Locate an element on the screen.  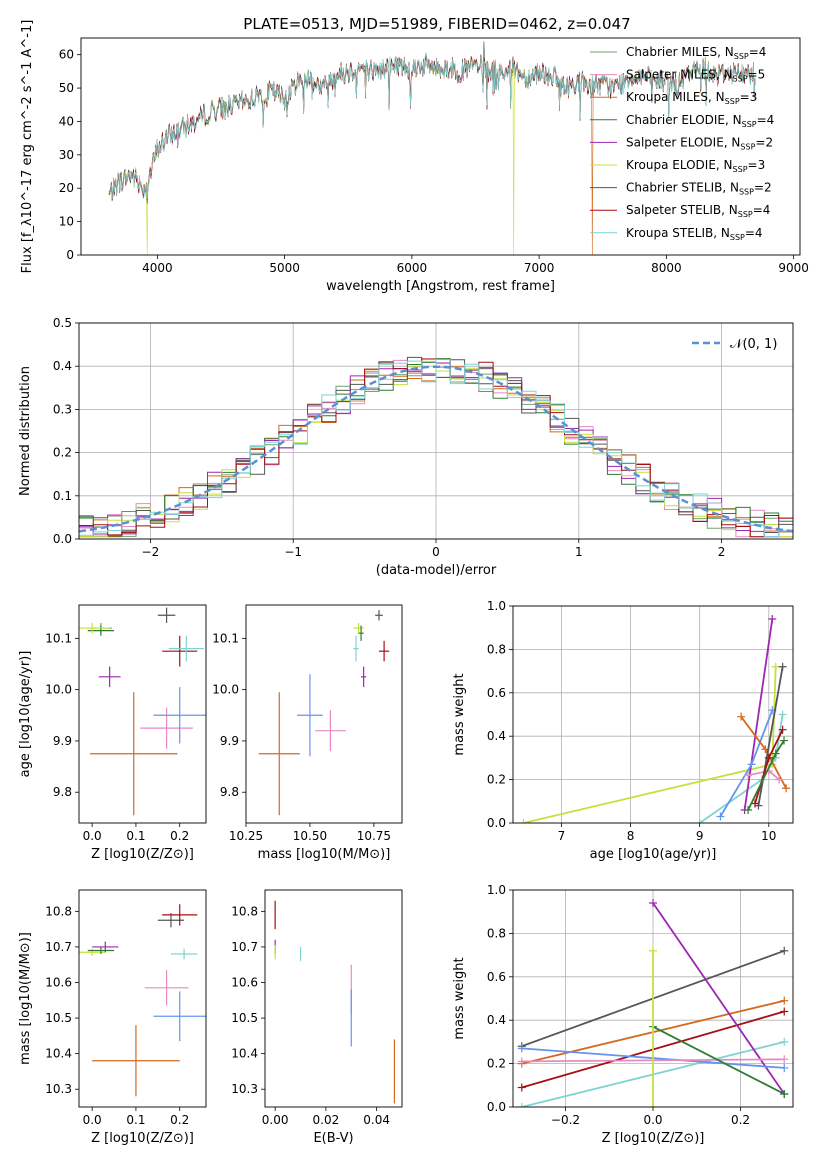
x-tick-label: 10.50 is located at coordinates (310, 836).